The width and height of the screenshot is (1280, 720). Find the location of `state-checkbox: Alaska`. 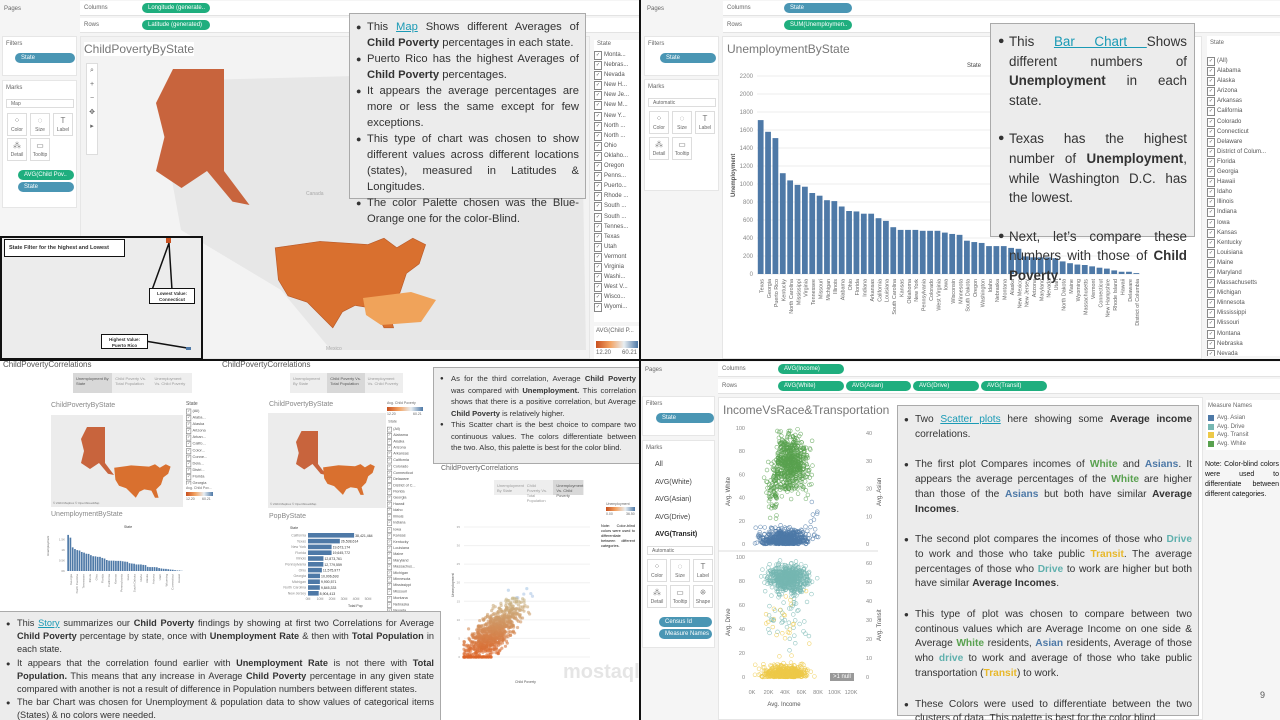

state-checkbox: Alaska is located at coordinates (1243, 81).